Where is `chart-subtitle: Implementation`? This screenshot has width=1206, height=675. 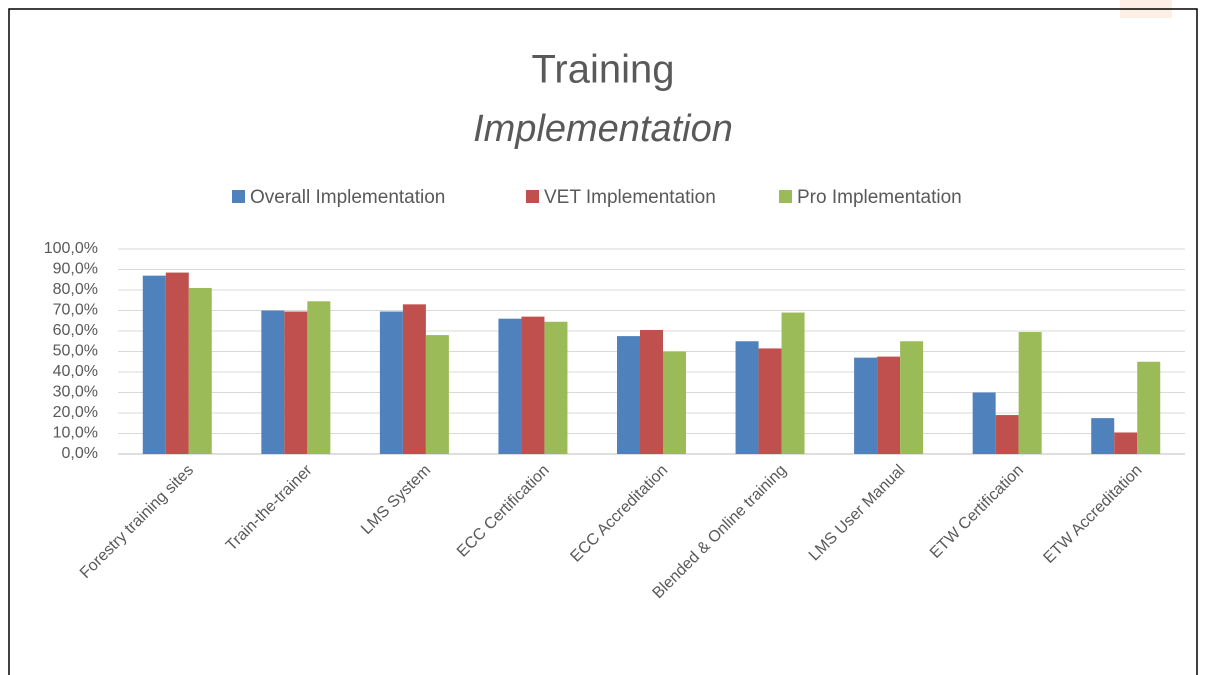 chart-subtitle: Implementation is located at coordinates (603, 129).